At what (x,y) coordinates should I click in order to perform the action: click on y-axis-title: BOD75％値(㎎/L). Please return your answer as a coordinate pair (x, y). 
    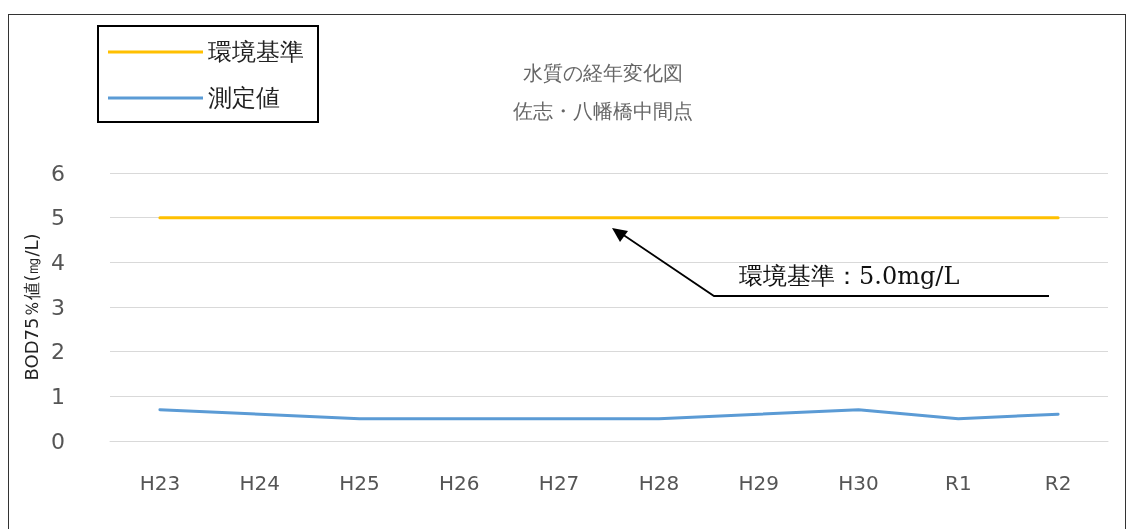
    Looking at the image, I should click on (31, 307).